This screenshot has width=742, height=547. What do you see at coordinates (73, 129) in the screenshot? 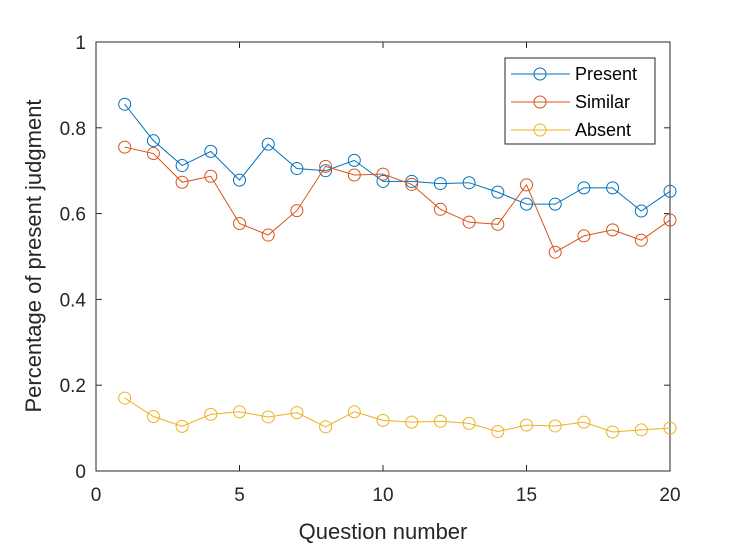
I see `y-tick-label: 0.8` at bounding box center [73, 129].